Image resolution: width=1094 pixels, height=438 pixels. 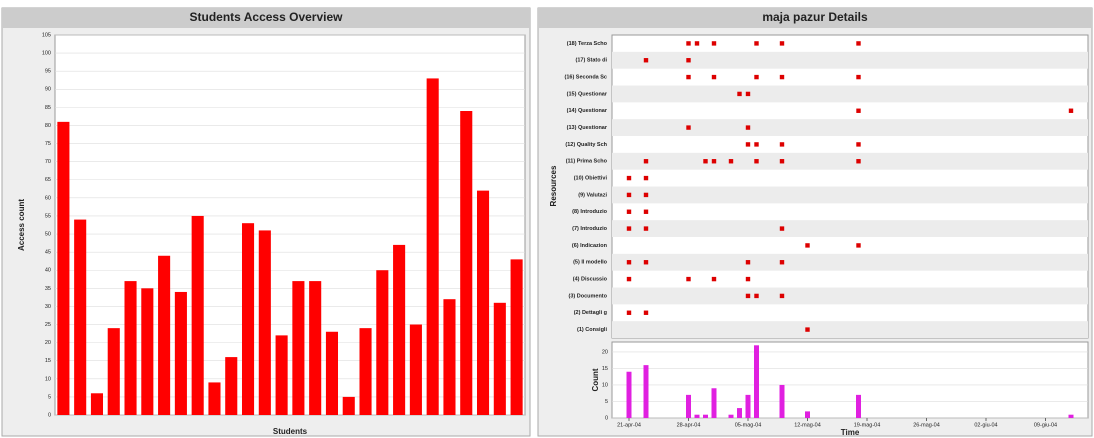 What do you see at coordinates (689, 425) in the screenshot?
I see `x-tick-label: 28-apr-04` at bounding box center [689, 425].